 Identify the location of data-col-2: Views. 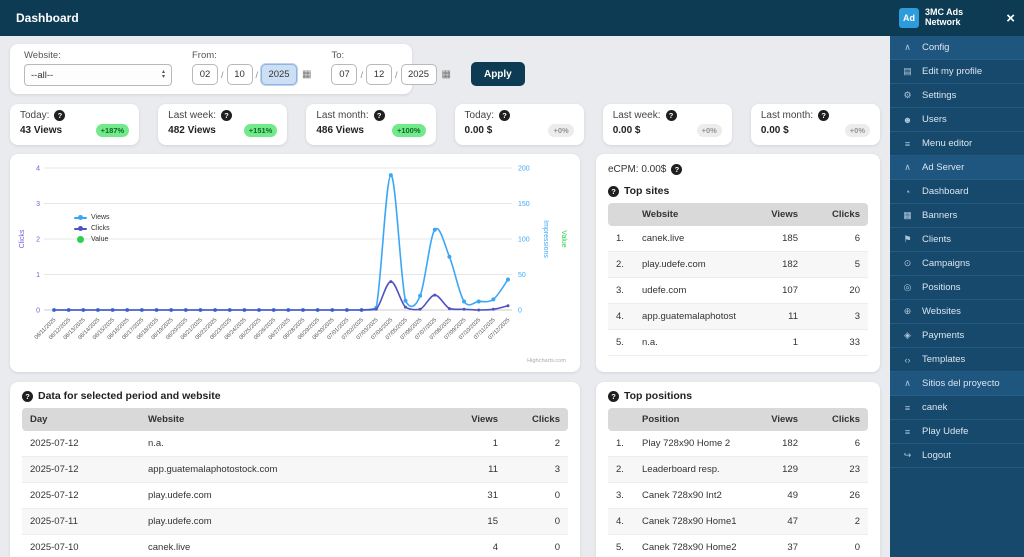
(484, 419).